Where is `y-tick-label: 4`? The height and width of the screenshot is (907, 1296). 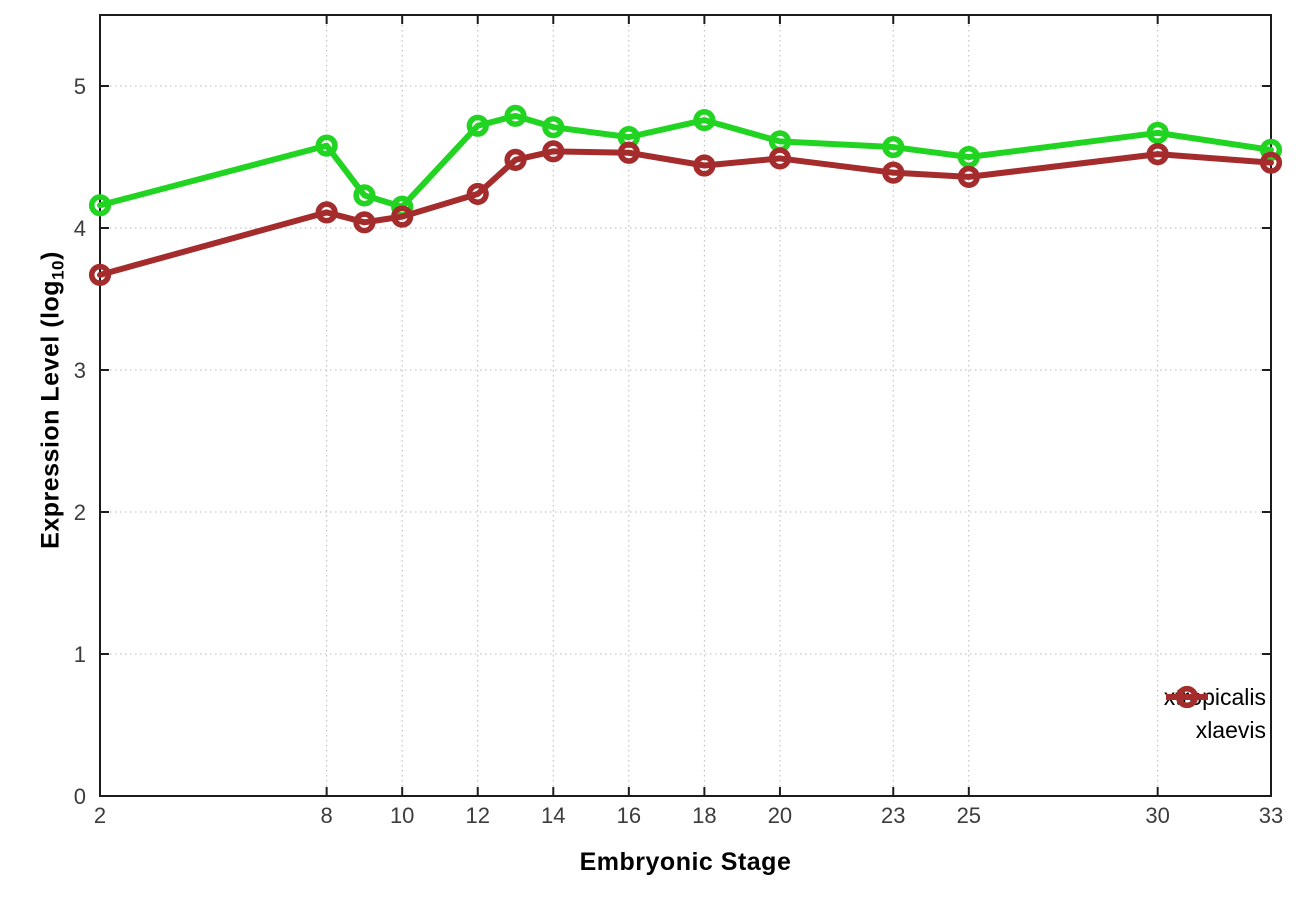 y-tick-label: 4 is located at coordinates (80, 228).